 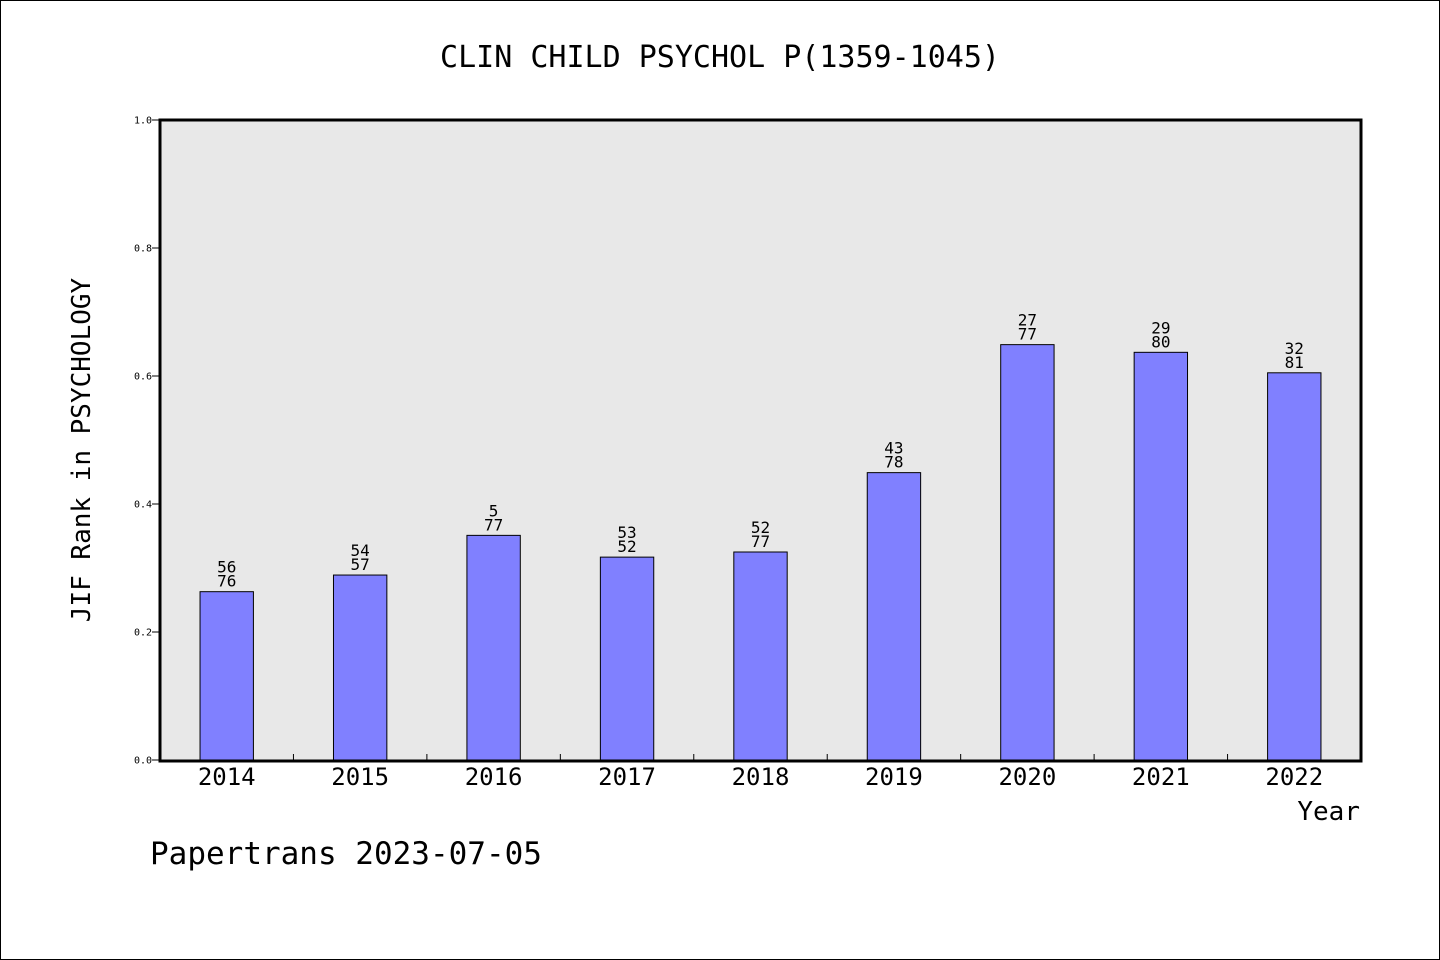 I want to click on bar-label-total: 57, so click(x=360, y=564).